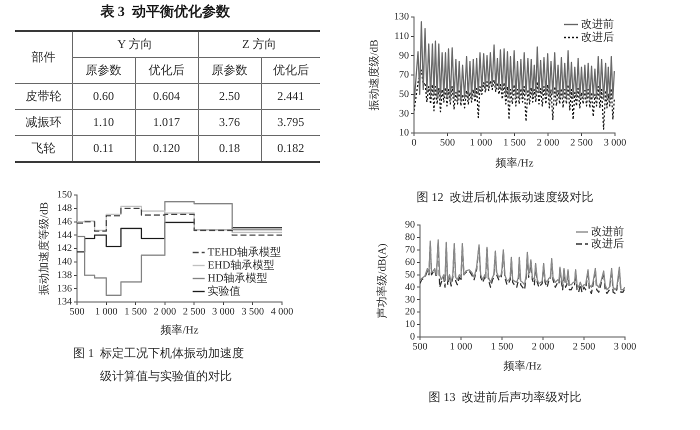 The height and width of the screenshot is (430, 700). What do you see at coordinates (230, 149) in the screenshot?
I see `text: 0.18` at bounding box center [230, 149].